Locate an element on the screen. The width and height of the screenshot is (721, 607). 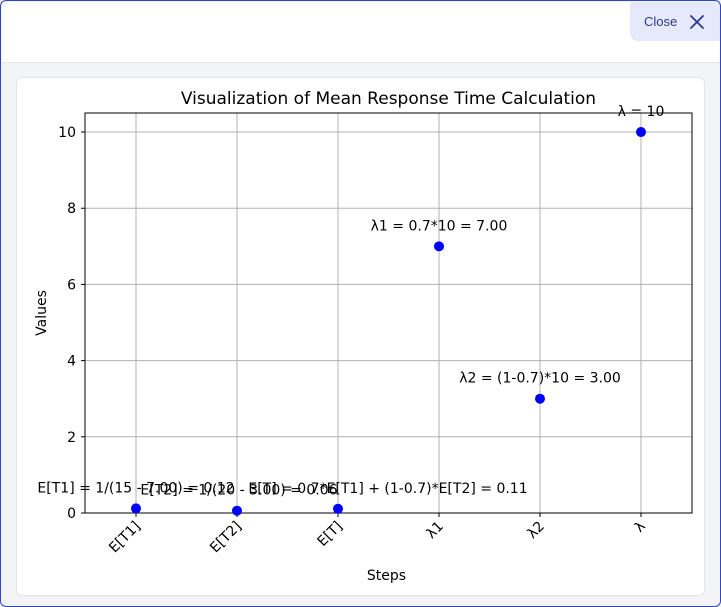
close-icon is located at coordinates (697, 22).